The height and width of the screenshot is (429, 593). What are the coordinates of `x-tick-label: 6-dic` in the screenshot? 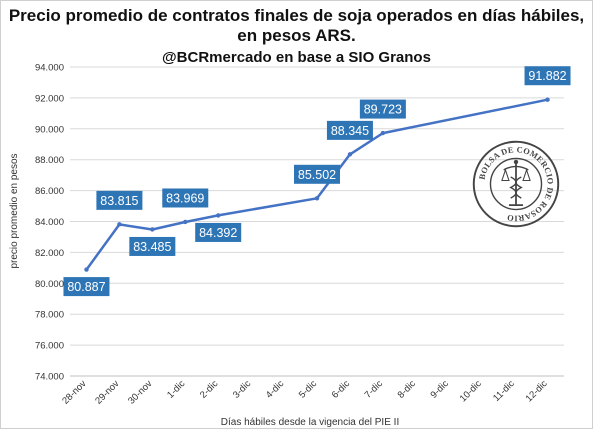 It's located at (341, 389).